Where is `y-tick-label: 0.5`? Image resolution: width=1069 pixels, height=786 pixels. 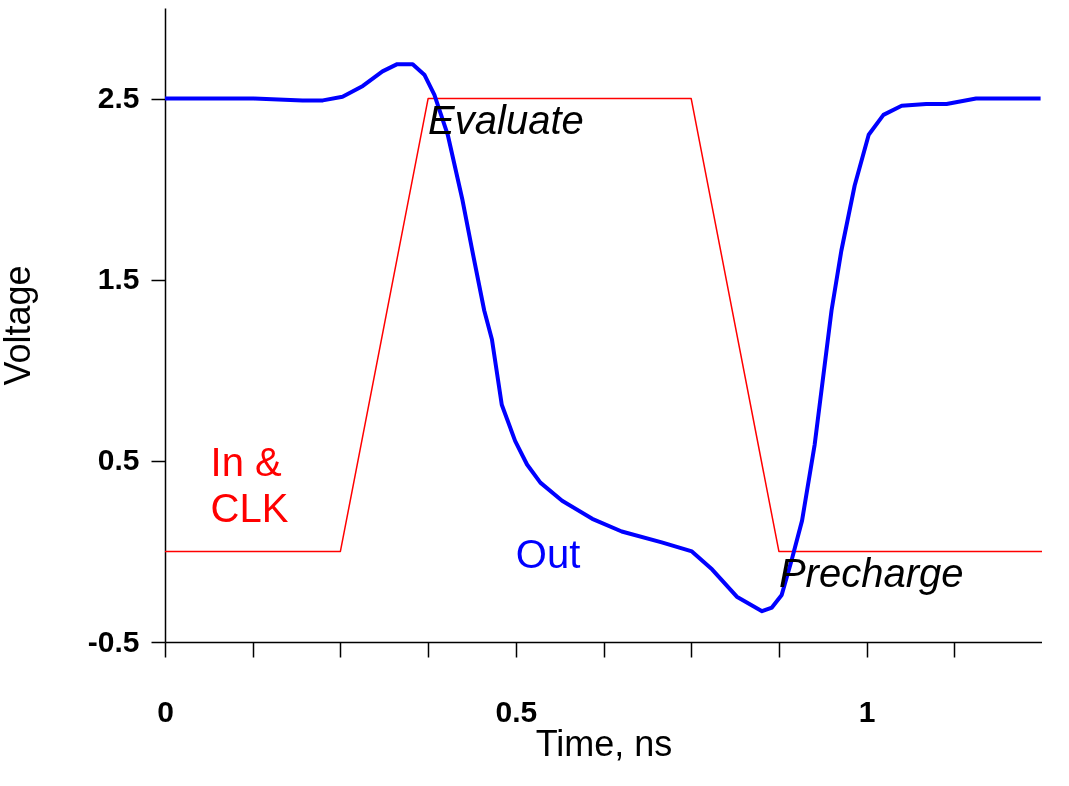
y-tick-label: 0.5 is located at coordinates (118, 460).